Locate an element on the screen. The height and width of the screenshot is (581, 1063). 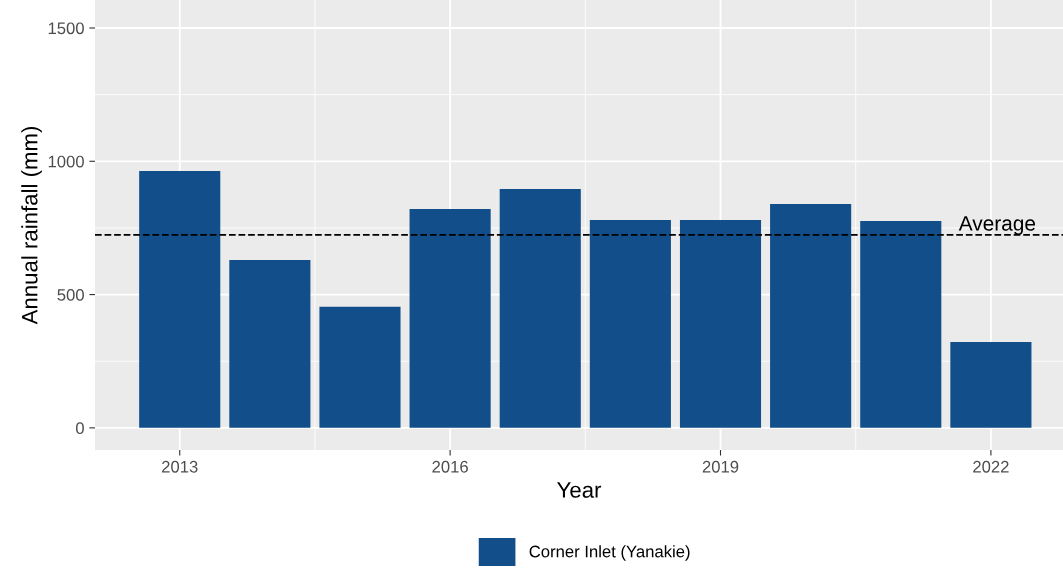
x-tick-label: 2016 is located at coordinates (450, 466).